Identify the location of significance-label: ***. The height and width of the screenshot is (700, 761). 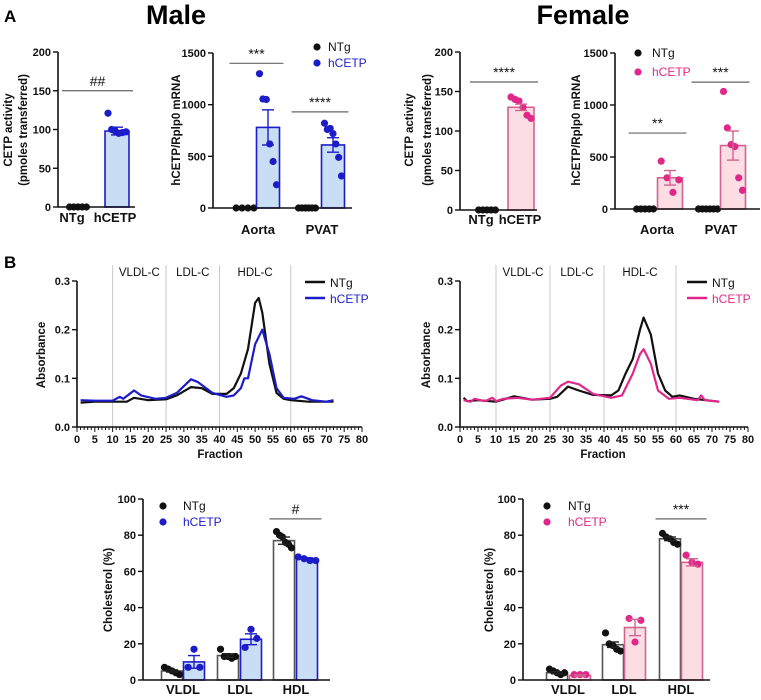
(681, 509).